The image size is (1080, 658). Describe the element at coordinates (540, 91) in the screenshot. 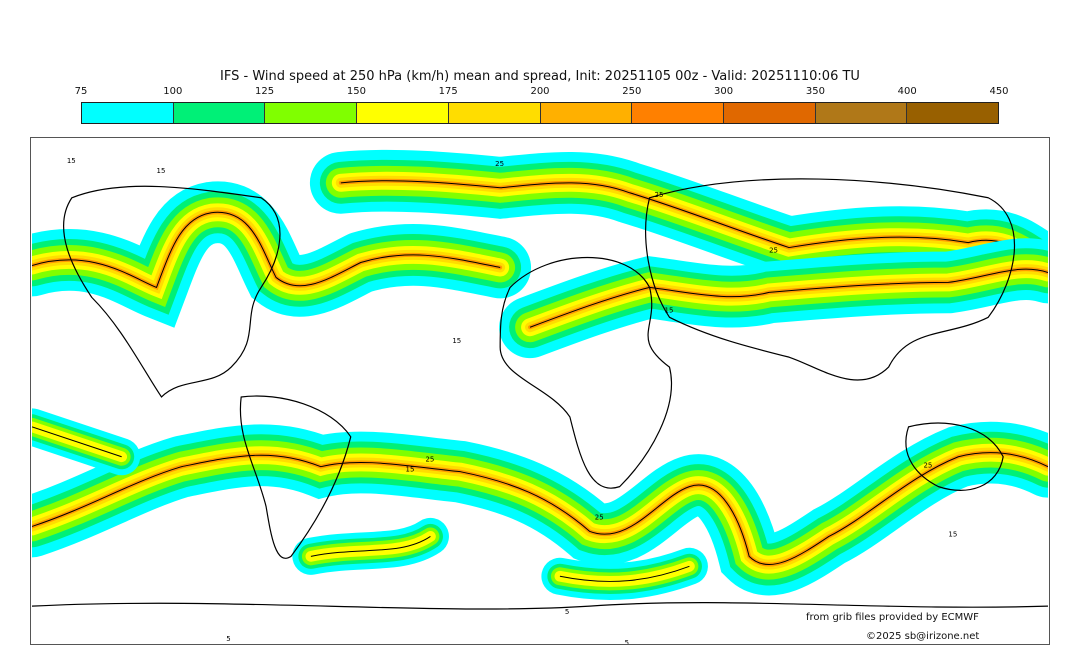

I see `colorbar-tick-label: 200` at that location.